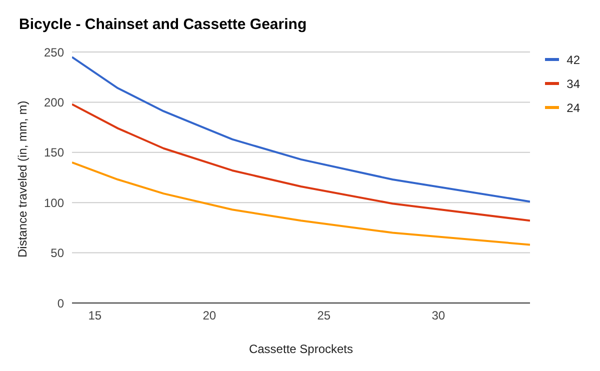 This screenshot has width=600, height=371. Describe the element at coordinates (209, 315) in the screenshot. I see `x-tick-label: 20` at that location.